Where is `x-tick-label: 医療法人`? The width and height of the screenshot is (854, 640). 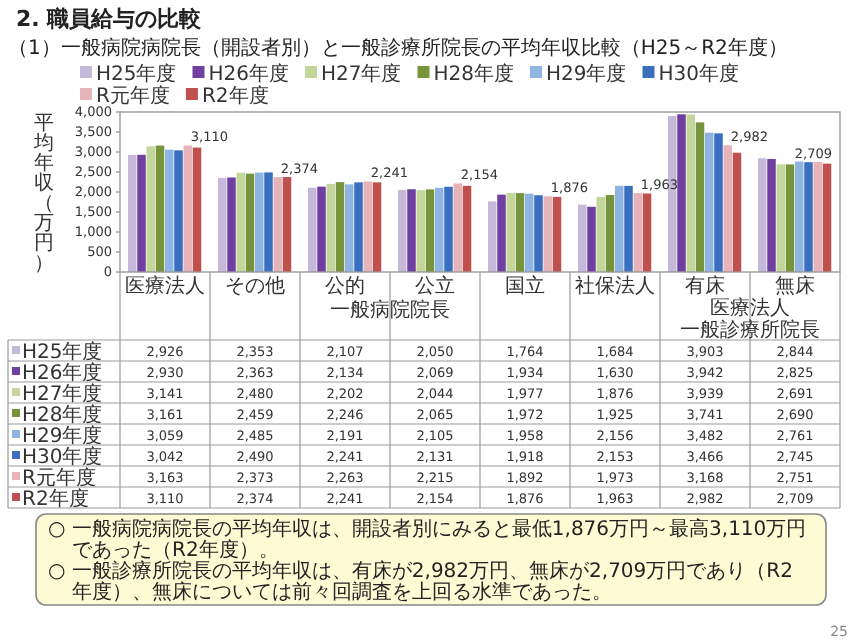
x-tick-label: 医療法人 is located at coordinates (165, 286).